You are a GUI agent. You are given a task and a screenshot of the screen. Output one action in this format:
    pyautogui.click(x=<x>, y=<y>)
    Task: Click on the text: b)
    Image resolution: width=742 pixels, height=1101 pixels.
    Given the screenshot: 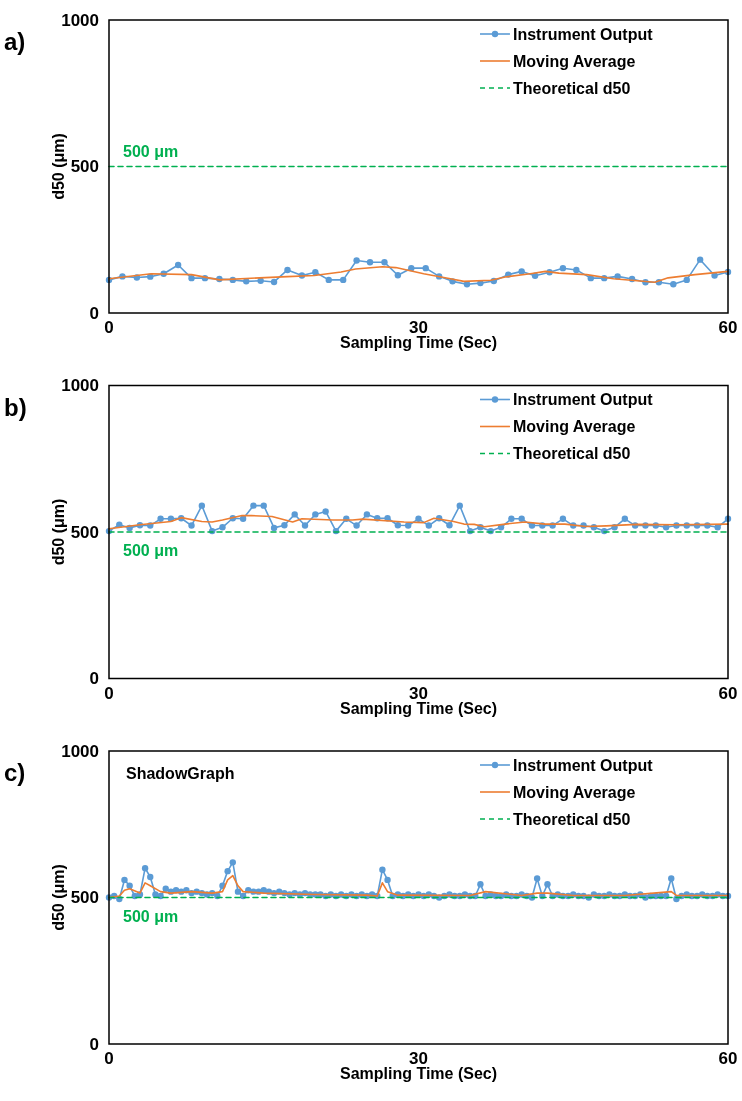 What is the action you would take?
    pyautogui.click(x=15, y=407)
    